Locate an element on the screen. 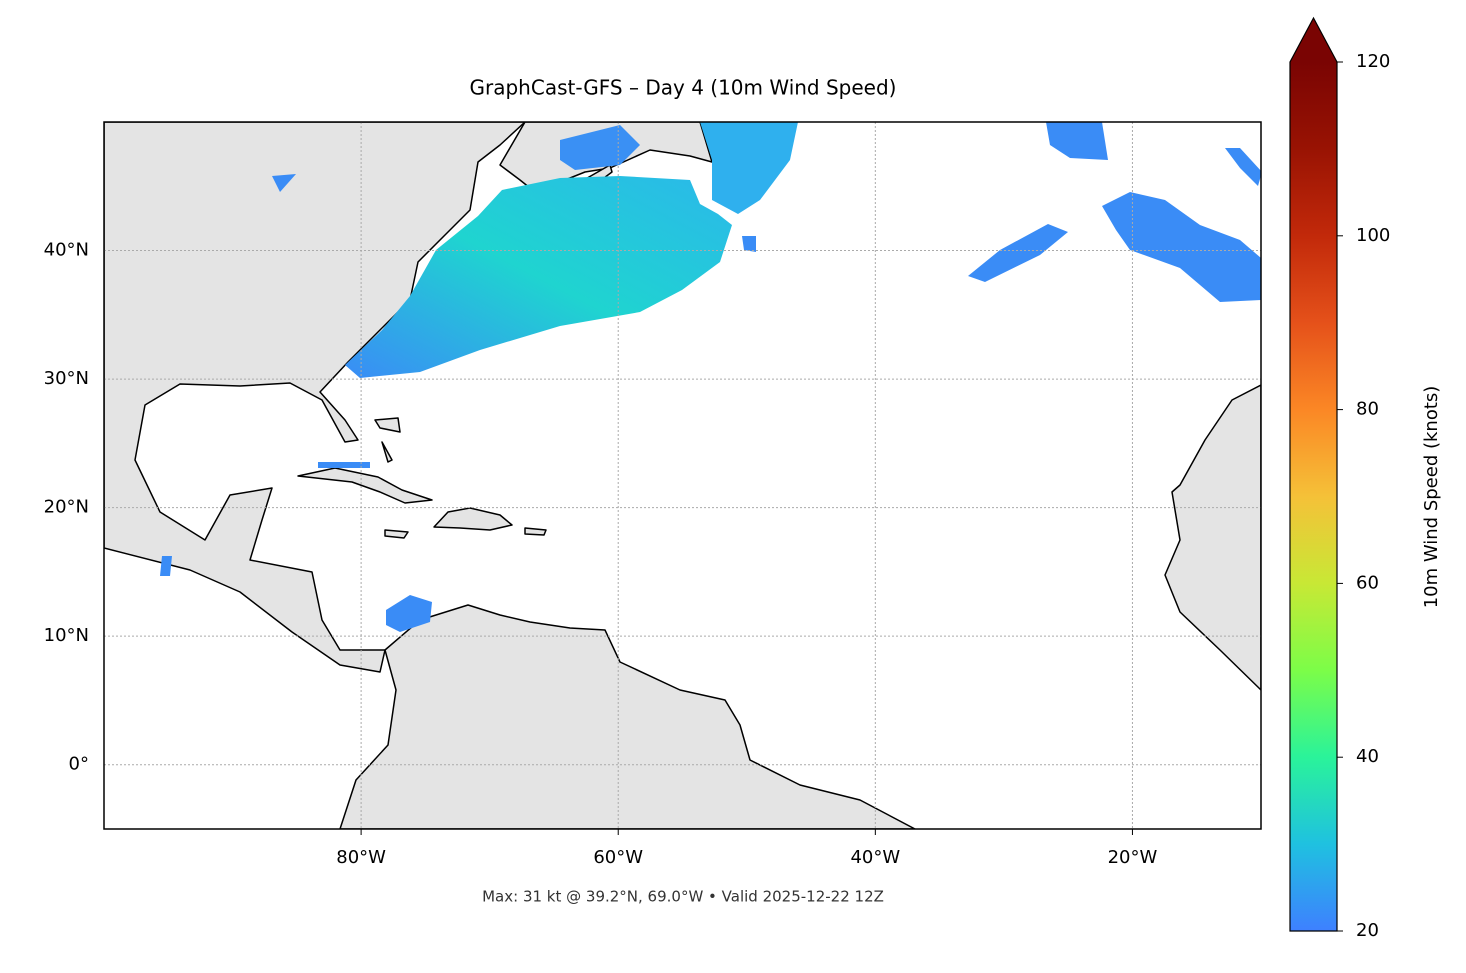 This screenshot has height=973, width=1466. hispaniola is located at coordinates (473, 519).